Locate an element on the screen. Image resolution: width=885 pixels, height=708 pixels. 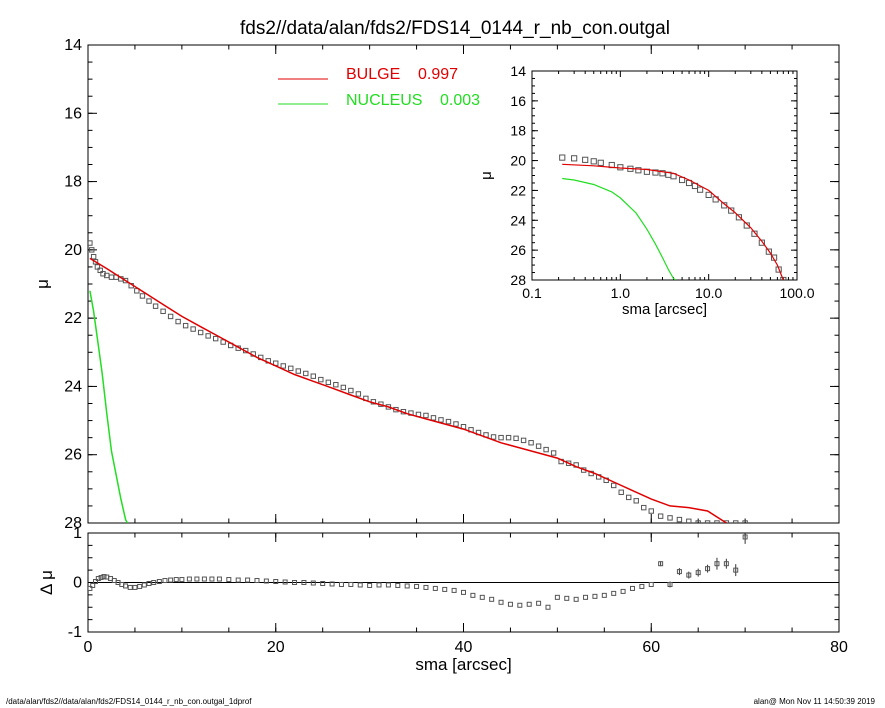
y-tick-label: 22 is located at coordinates (73, 318).